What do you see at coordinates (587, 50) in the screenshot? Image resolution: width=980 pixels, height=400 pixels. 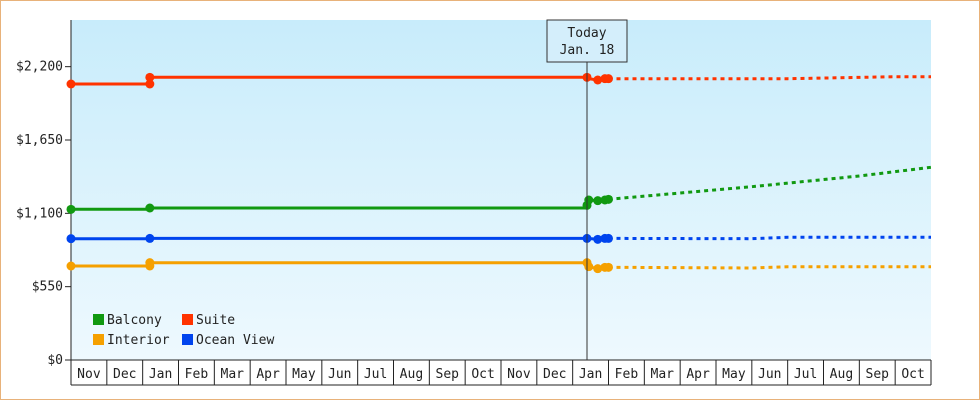 I see `today-date: Jan. 18` at bounding box center [587, 50].